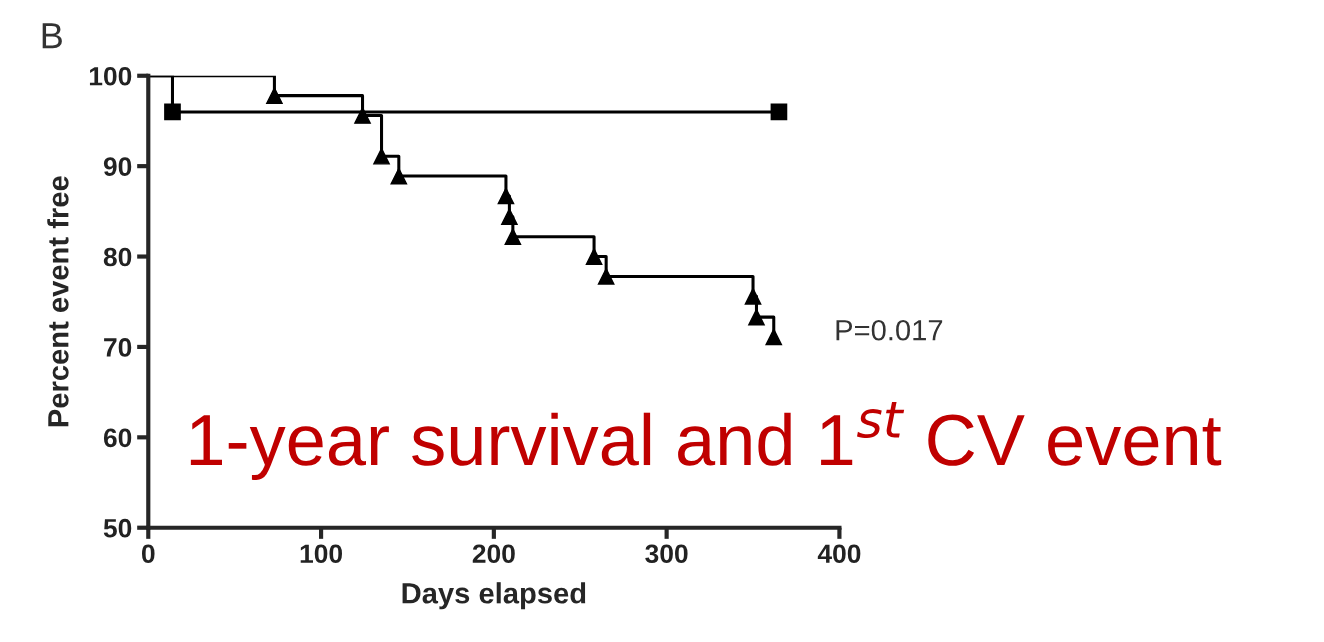 This screenshot has width=1324, height=642. I want to click on y-axis-title: Percent event free, so click(58, 301).